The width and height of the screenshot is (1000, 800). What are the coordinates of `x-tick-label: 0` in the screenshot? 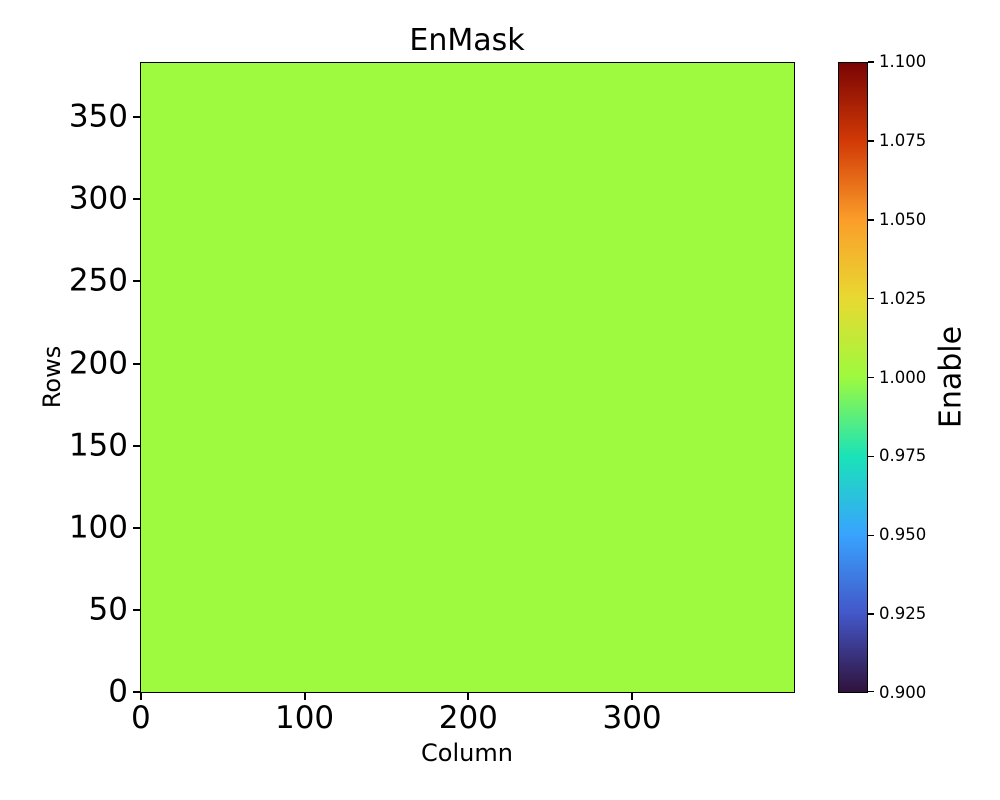 It's located at (140, 718).